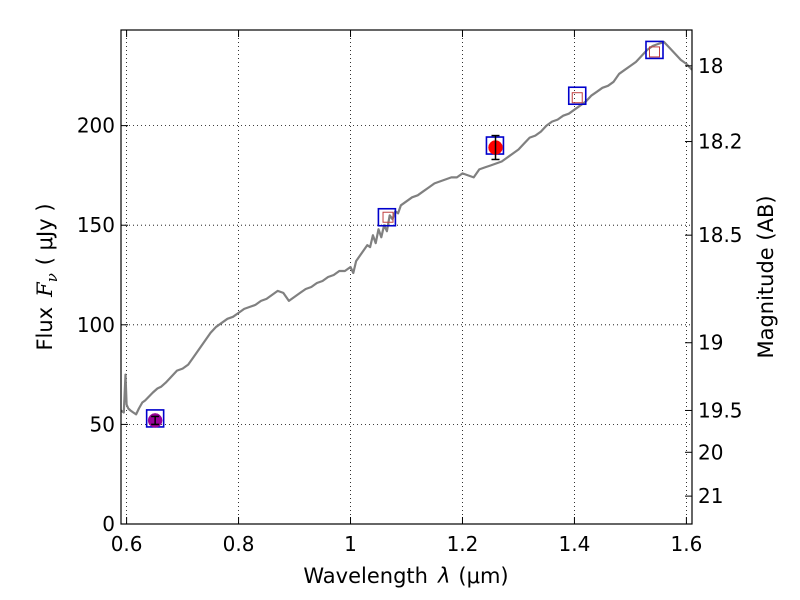  What do you see at coordinates (350, 544) in the screenshot?
I see `x-tick-label: 1` at bounding box center [350, 544].